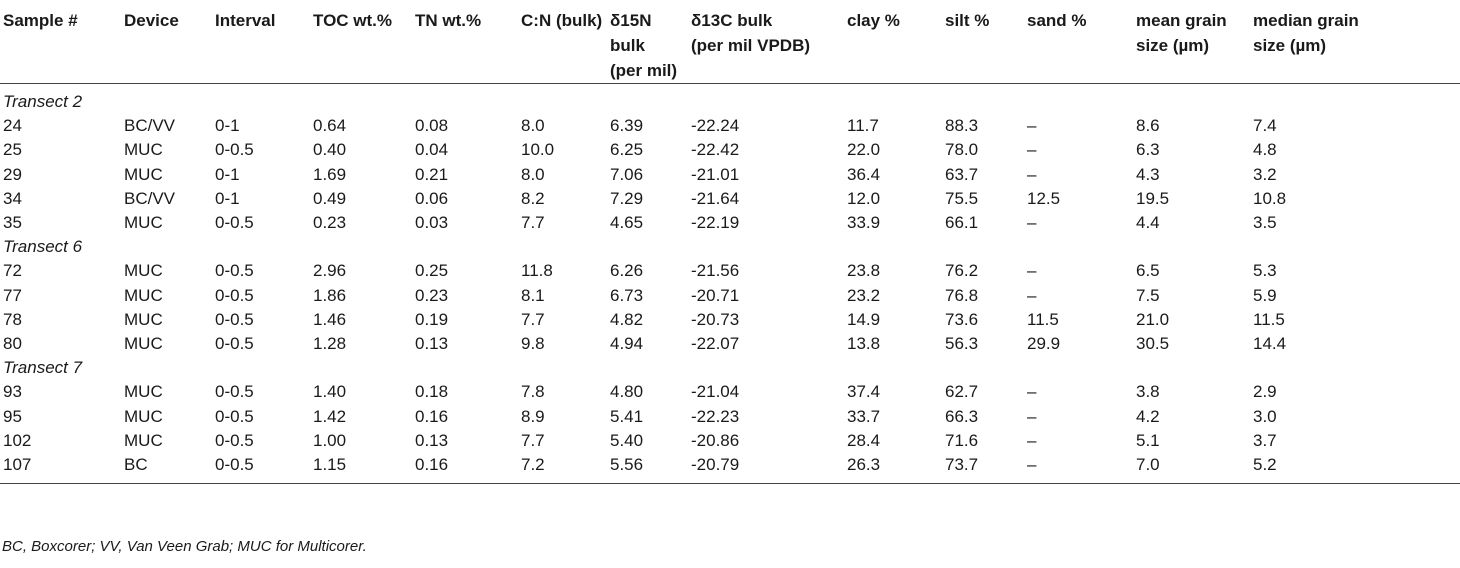 This screenshot has height=568, width=1460. I want to click on table-cell: 4.80, so click(627, 392).